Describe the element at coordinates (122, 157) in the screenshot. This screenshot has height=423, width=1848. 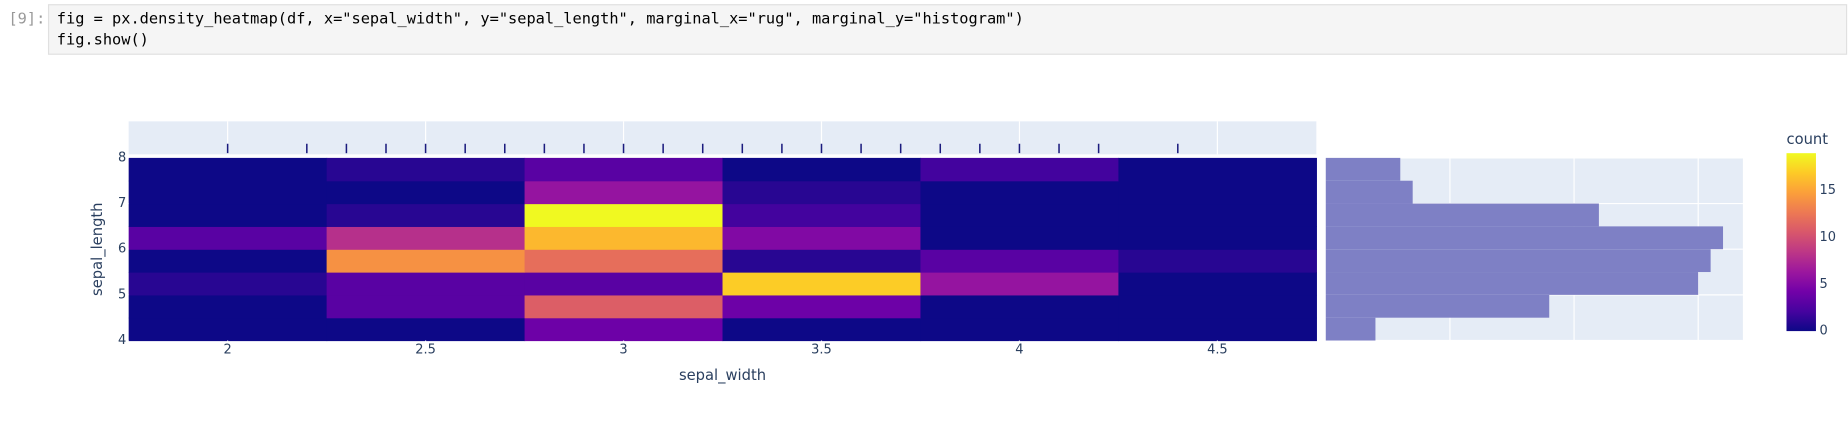
I see `y-tick-label: 8` at that location.